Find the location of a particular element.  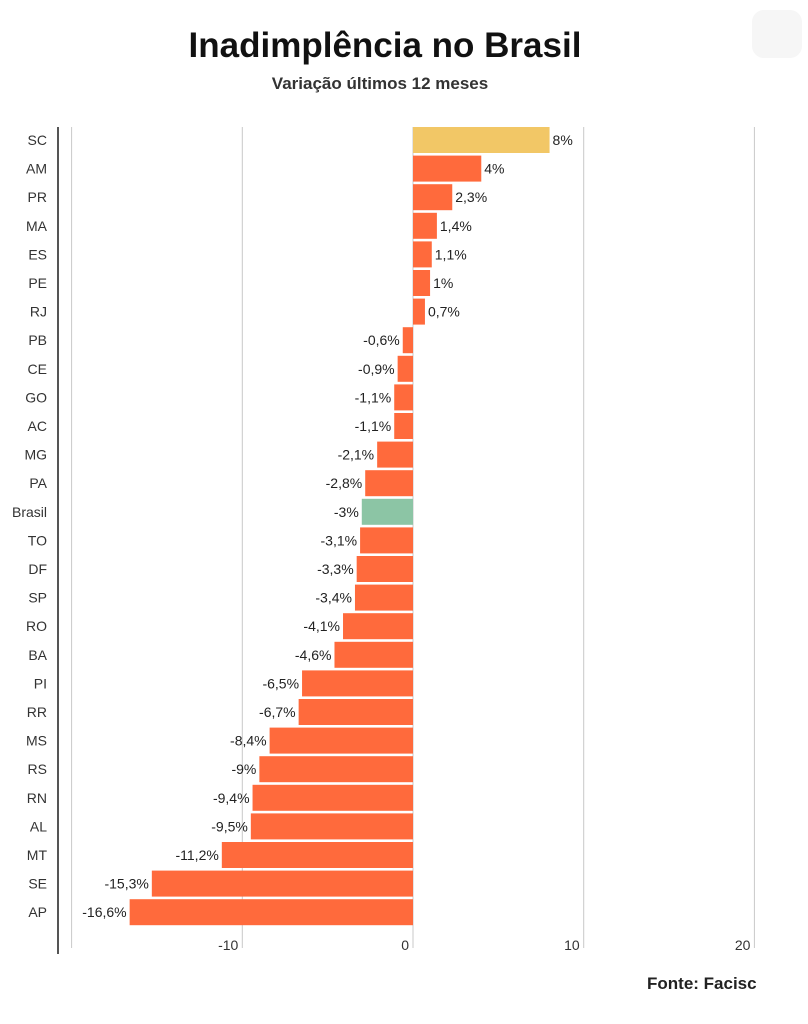

bar-ms is located at coordinates (341, 740).